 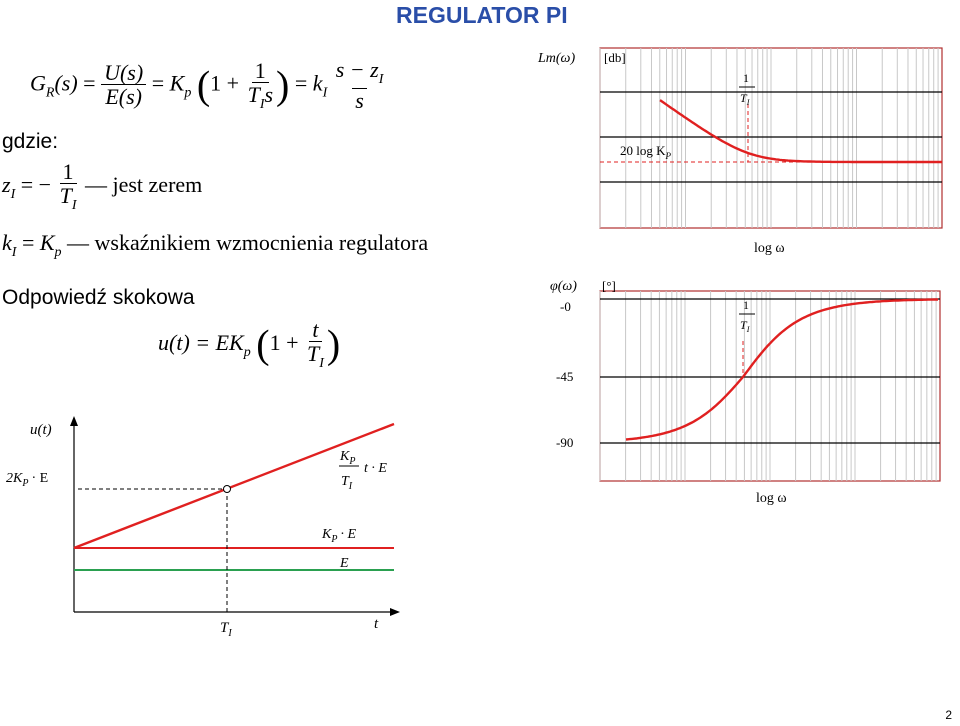 What do you see at coordinates (123, 97) in the screenshot?
I see `formula-E: E(s)` at bounding box center [123, 97].